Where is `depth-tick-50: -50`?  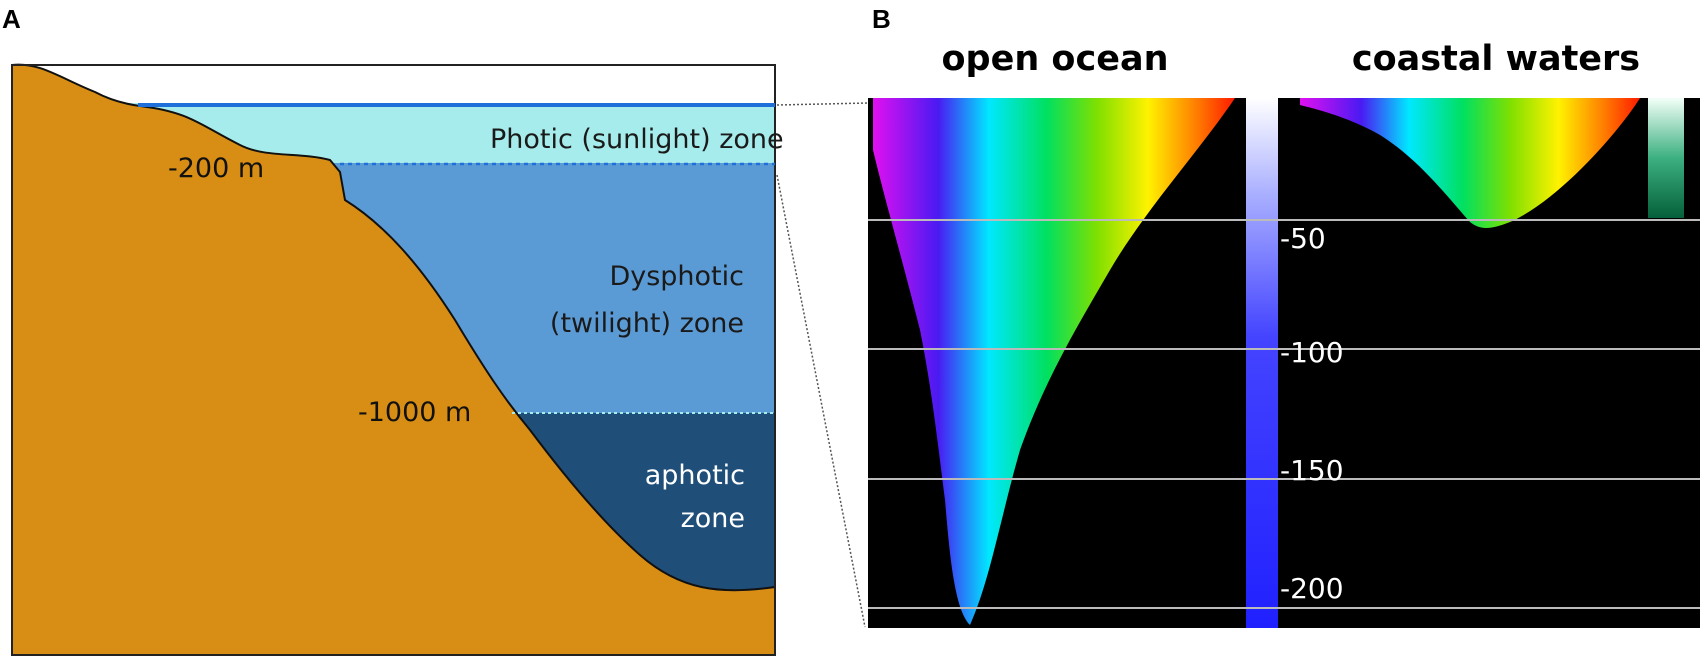
depth-tick-50: -50 is located at coordinates (1303, 238).